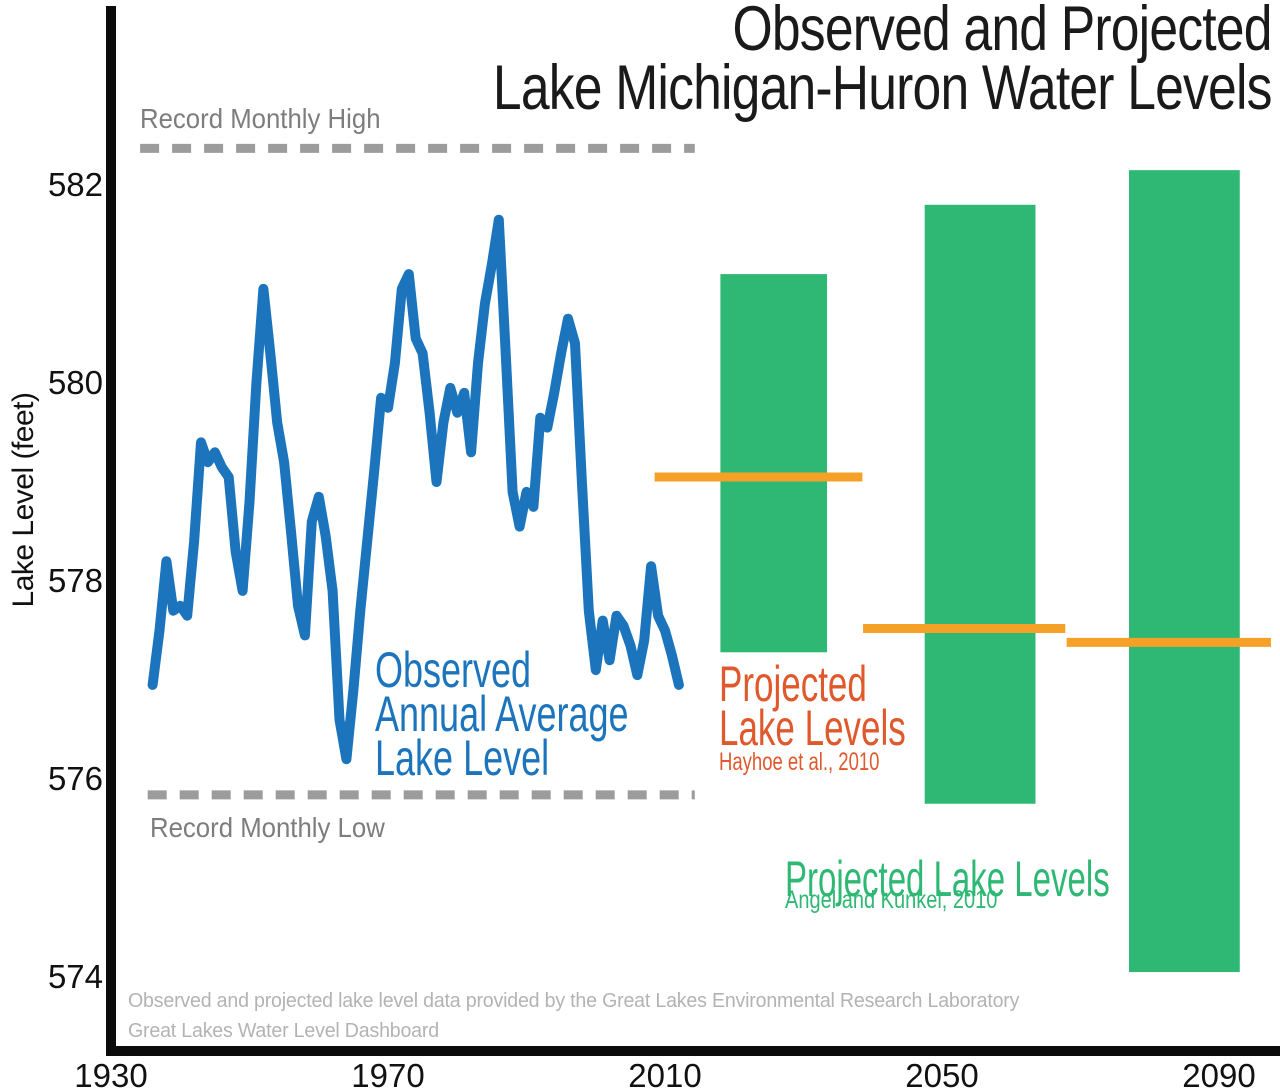 The image size is (1280, 1092). I want to click on chart-title-line1: Observed and Projected, so click(1002, 32).